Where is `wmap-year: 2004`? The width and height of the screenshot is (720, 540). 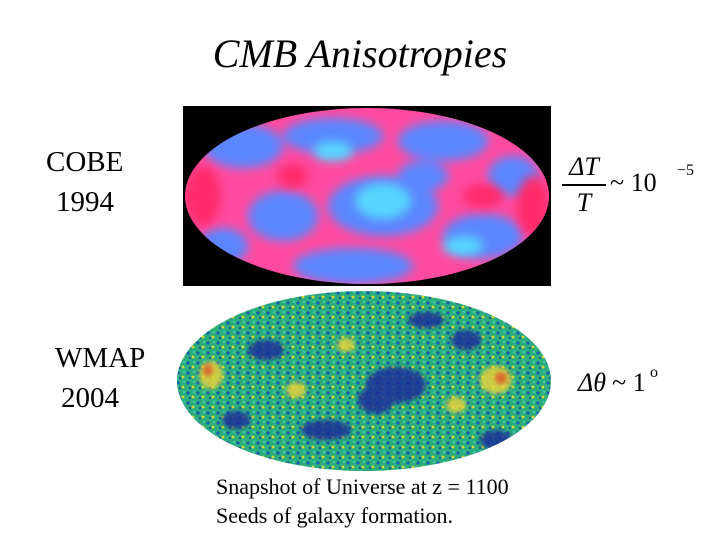
wmap-year: 2004 is located at coordinates (90, 398).